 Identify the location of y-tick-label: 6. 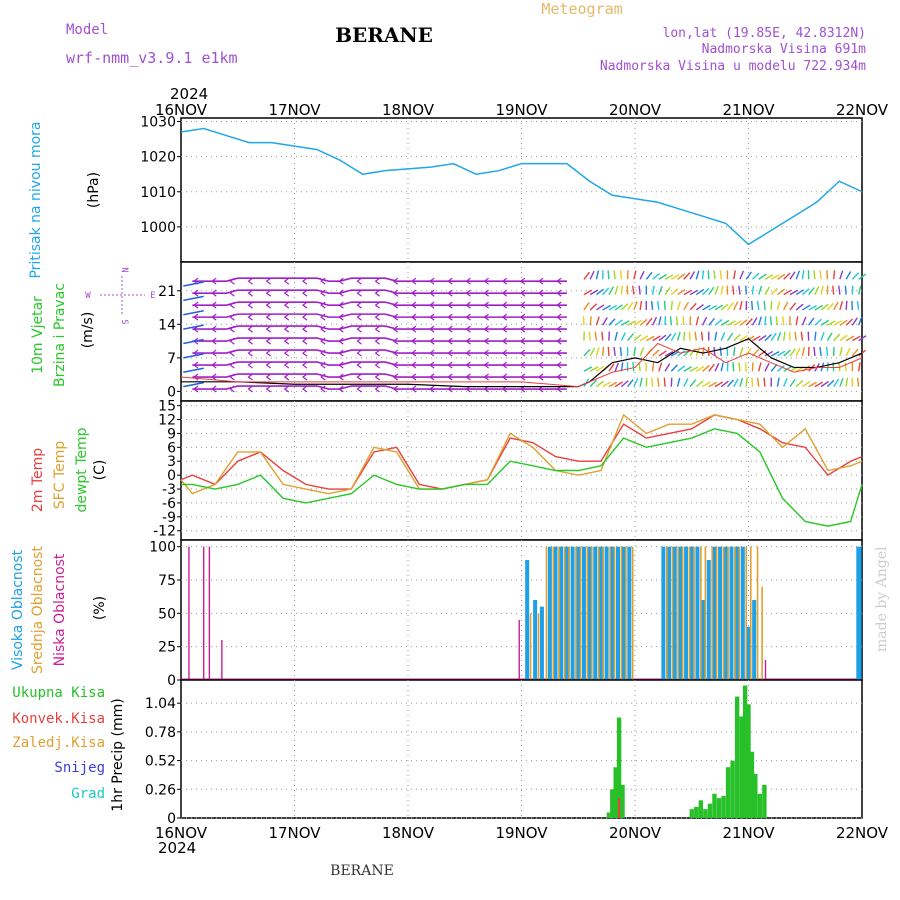
(171, 448).